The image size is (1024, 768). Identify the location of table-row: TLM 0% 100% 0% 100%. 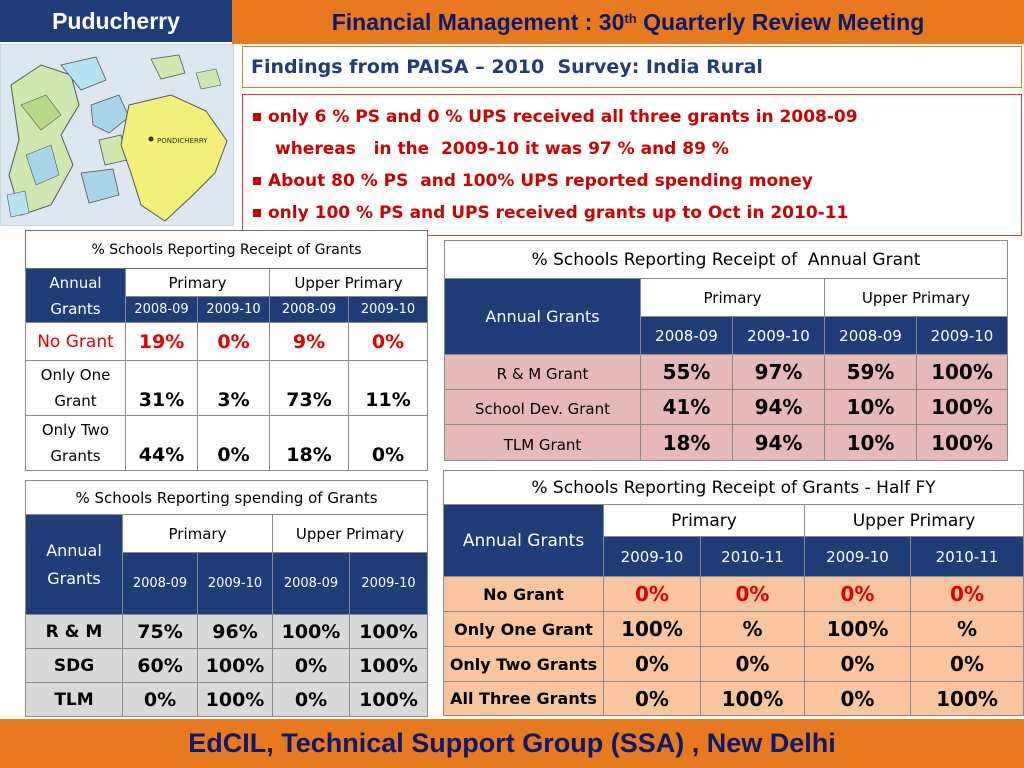
(227, 699).